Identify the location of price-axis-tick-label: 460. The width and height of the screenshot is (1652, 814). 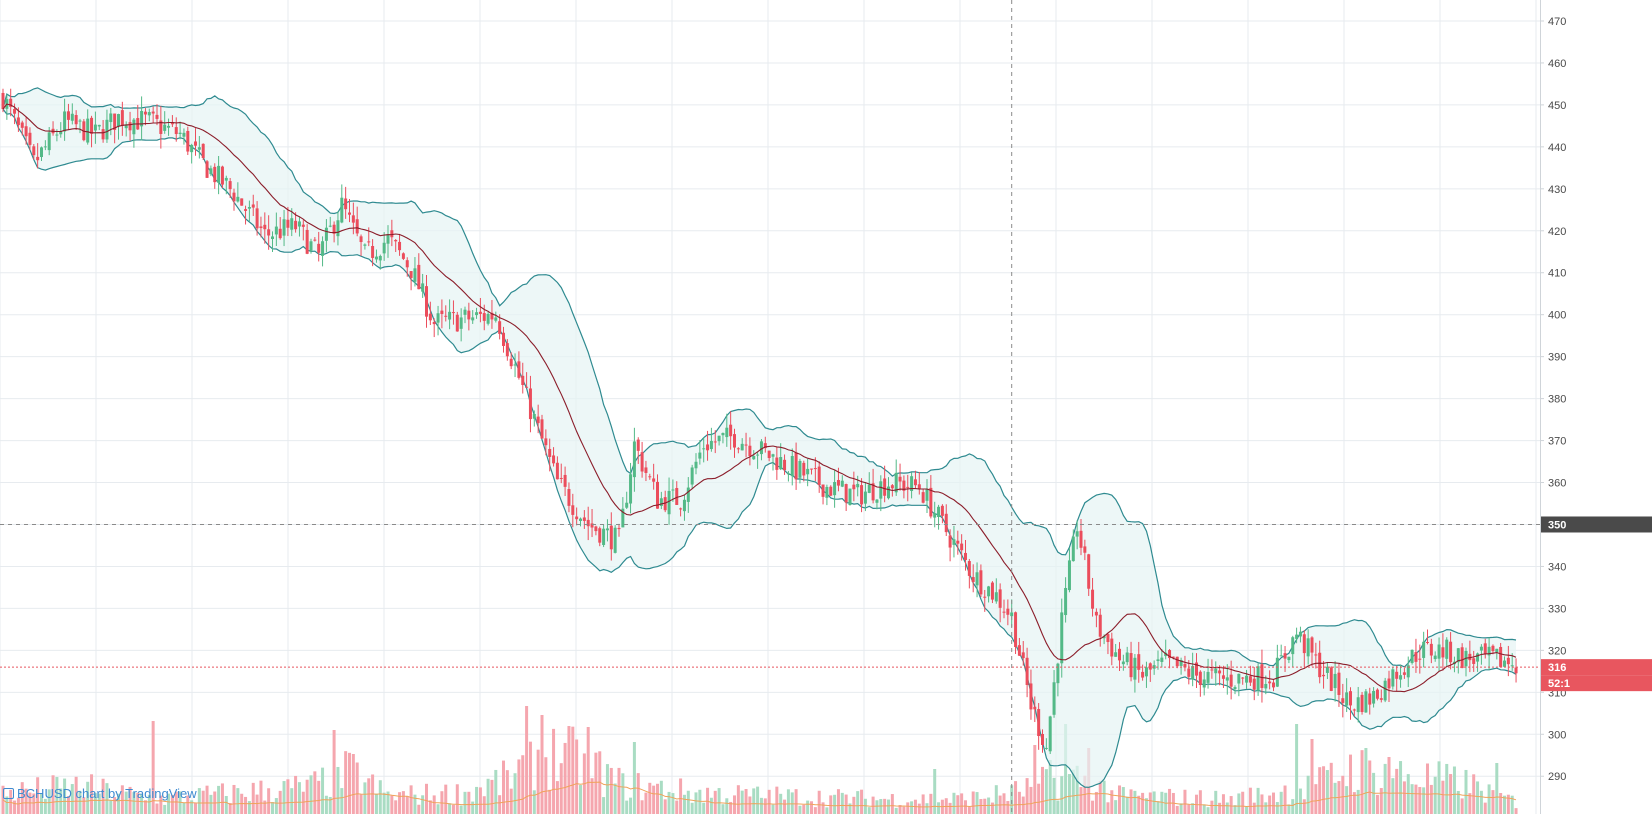
(1557, 64).